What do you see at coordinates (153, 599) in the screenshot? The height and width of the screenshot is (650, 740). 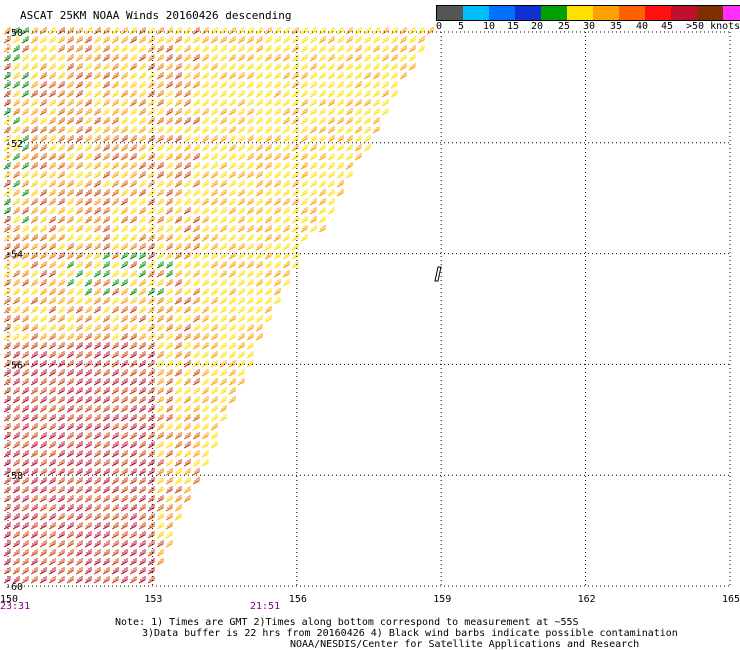 I see `longitude-label: 153` at bounding box center [153, 599].